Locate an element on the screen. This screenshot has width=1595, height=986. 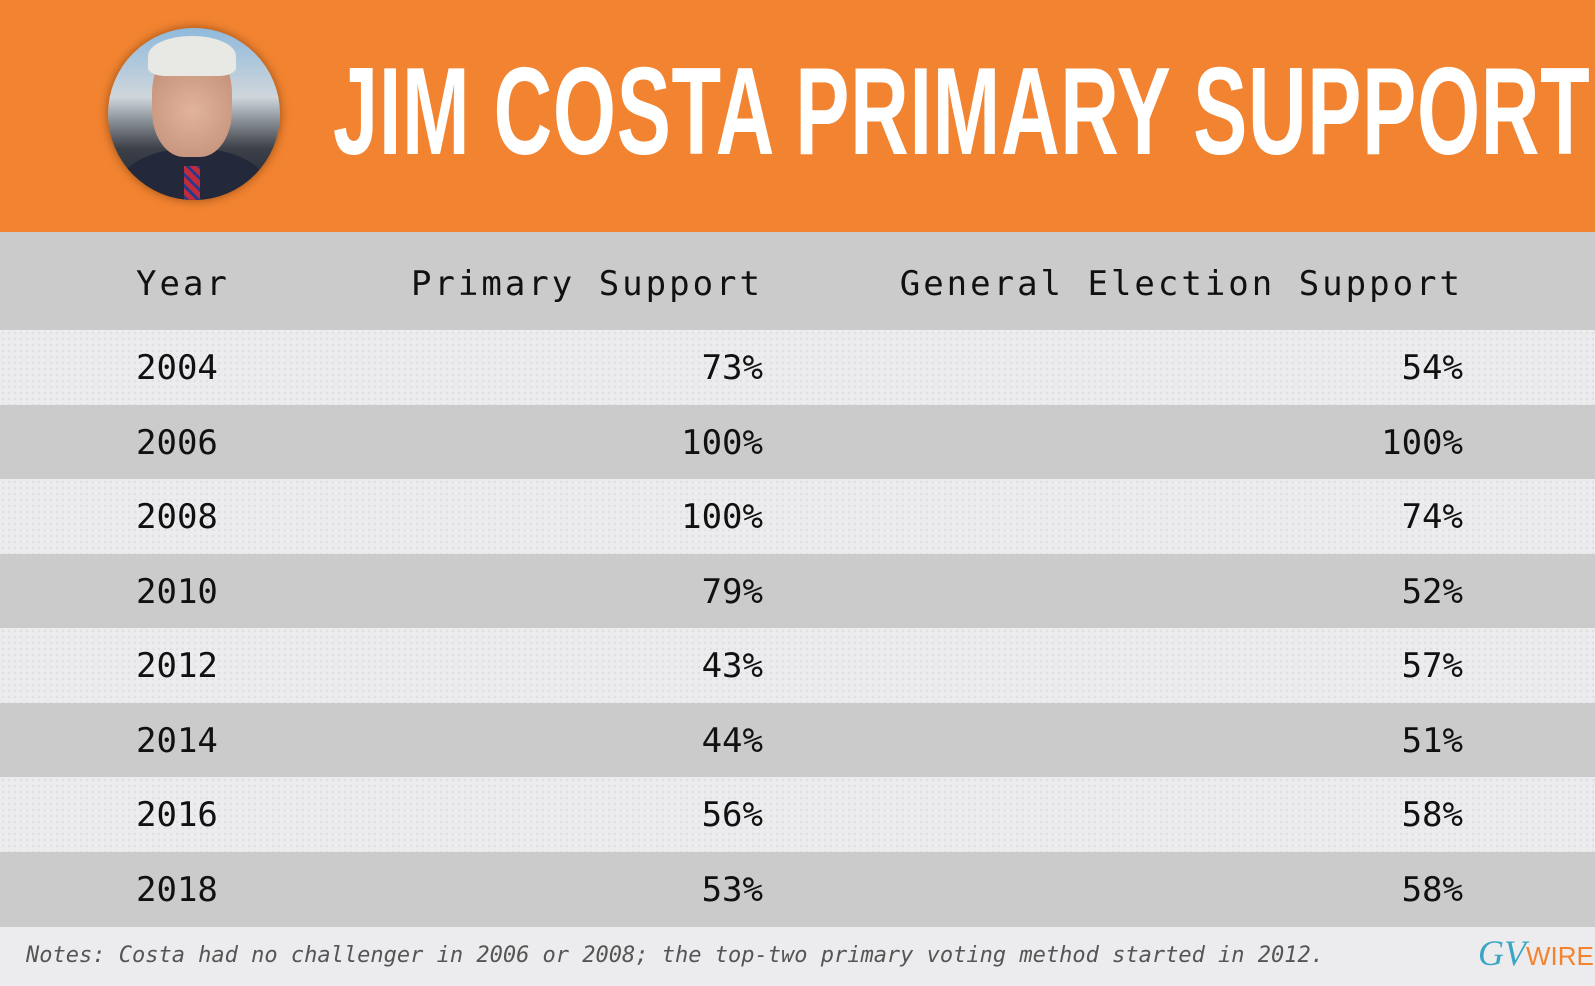
general-support-cell: 74% is located at coordinates (1432, 517).